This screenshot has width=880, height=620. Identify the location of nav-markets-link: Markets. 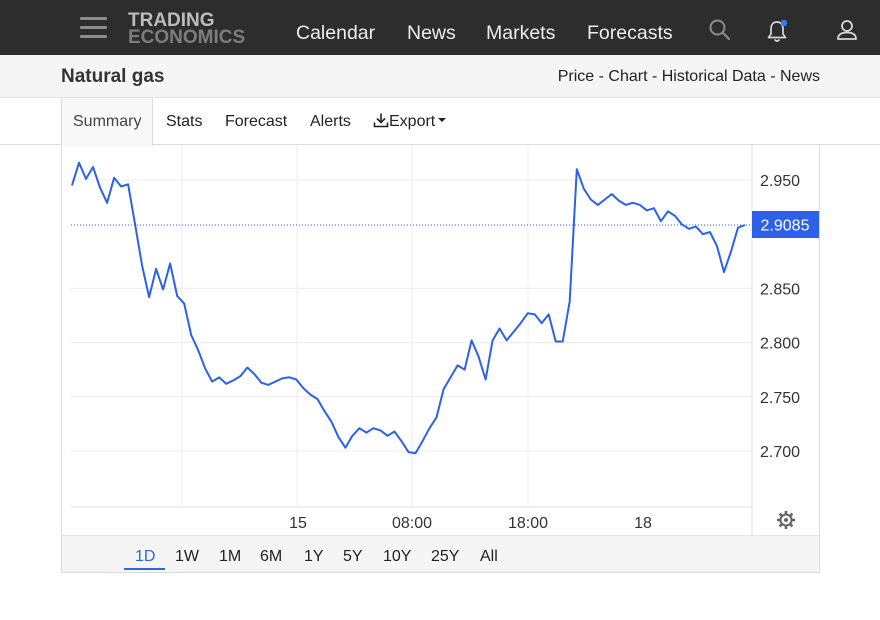
(521, 33).